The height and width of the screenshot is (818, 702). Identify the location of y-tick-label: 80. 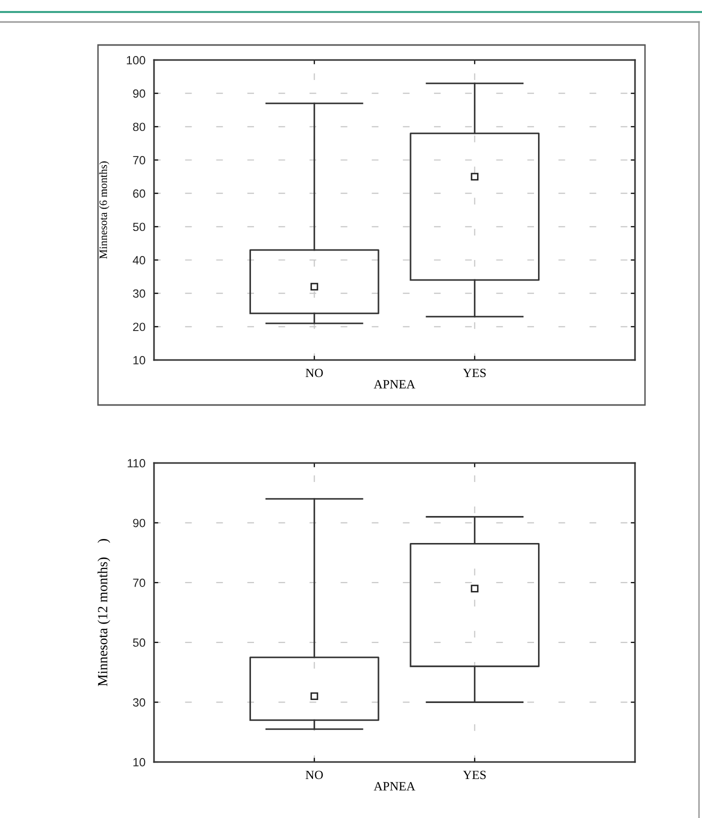
(139, 127).